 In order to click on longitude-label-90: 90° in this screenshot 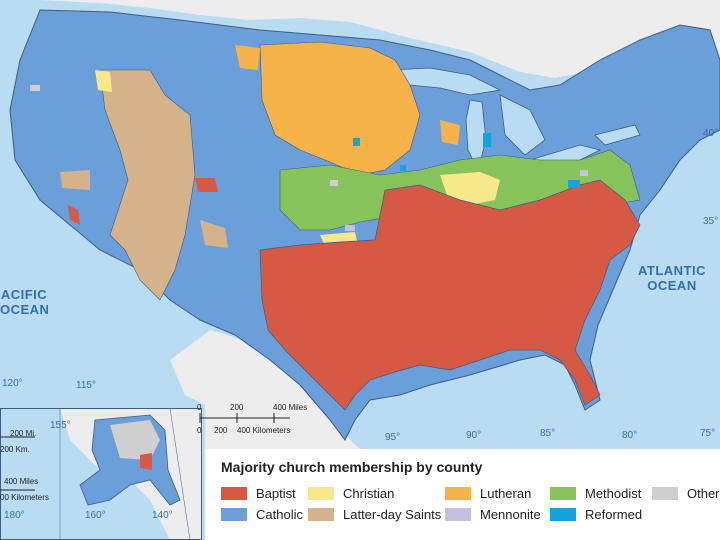, I will do `click(474, 435)`.